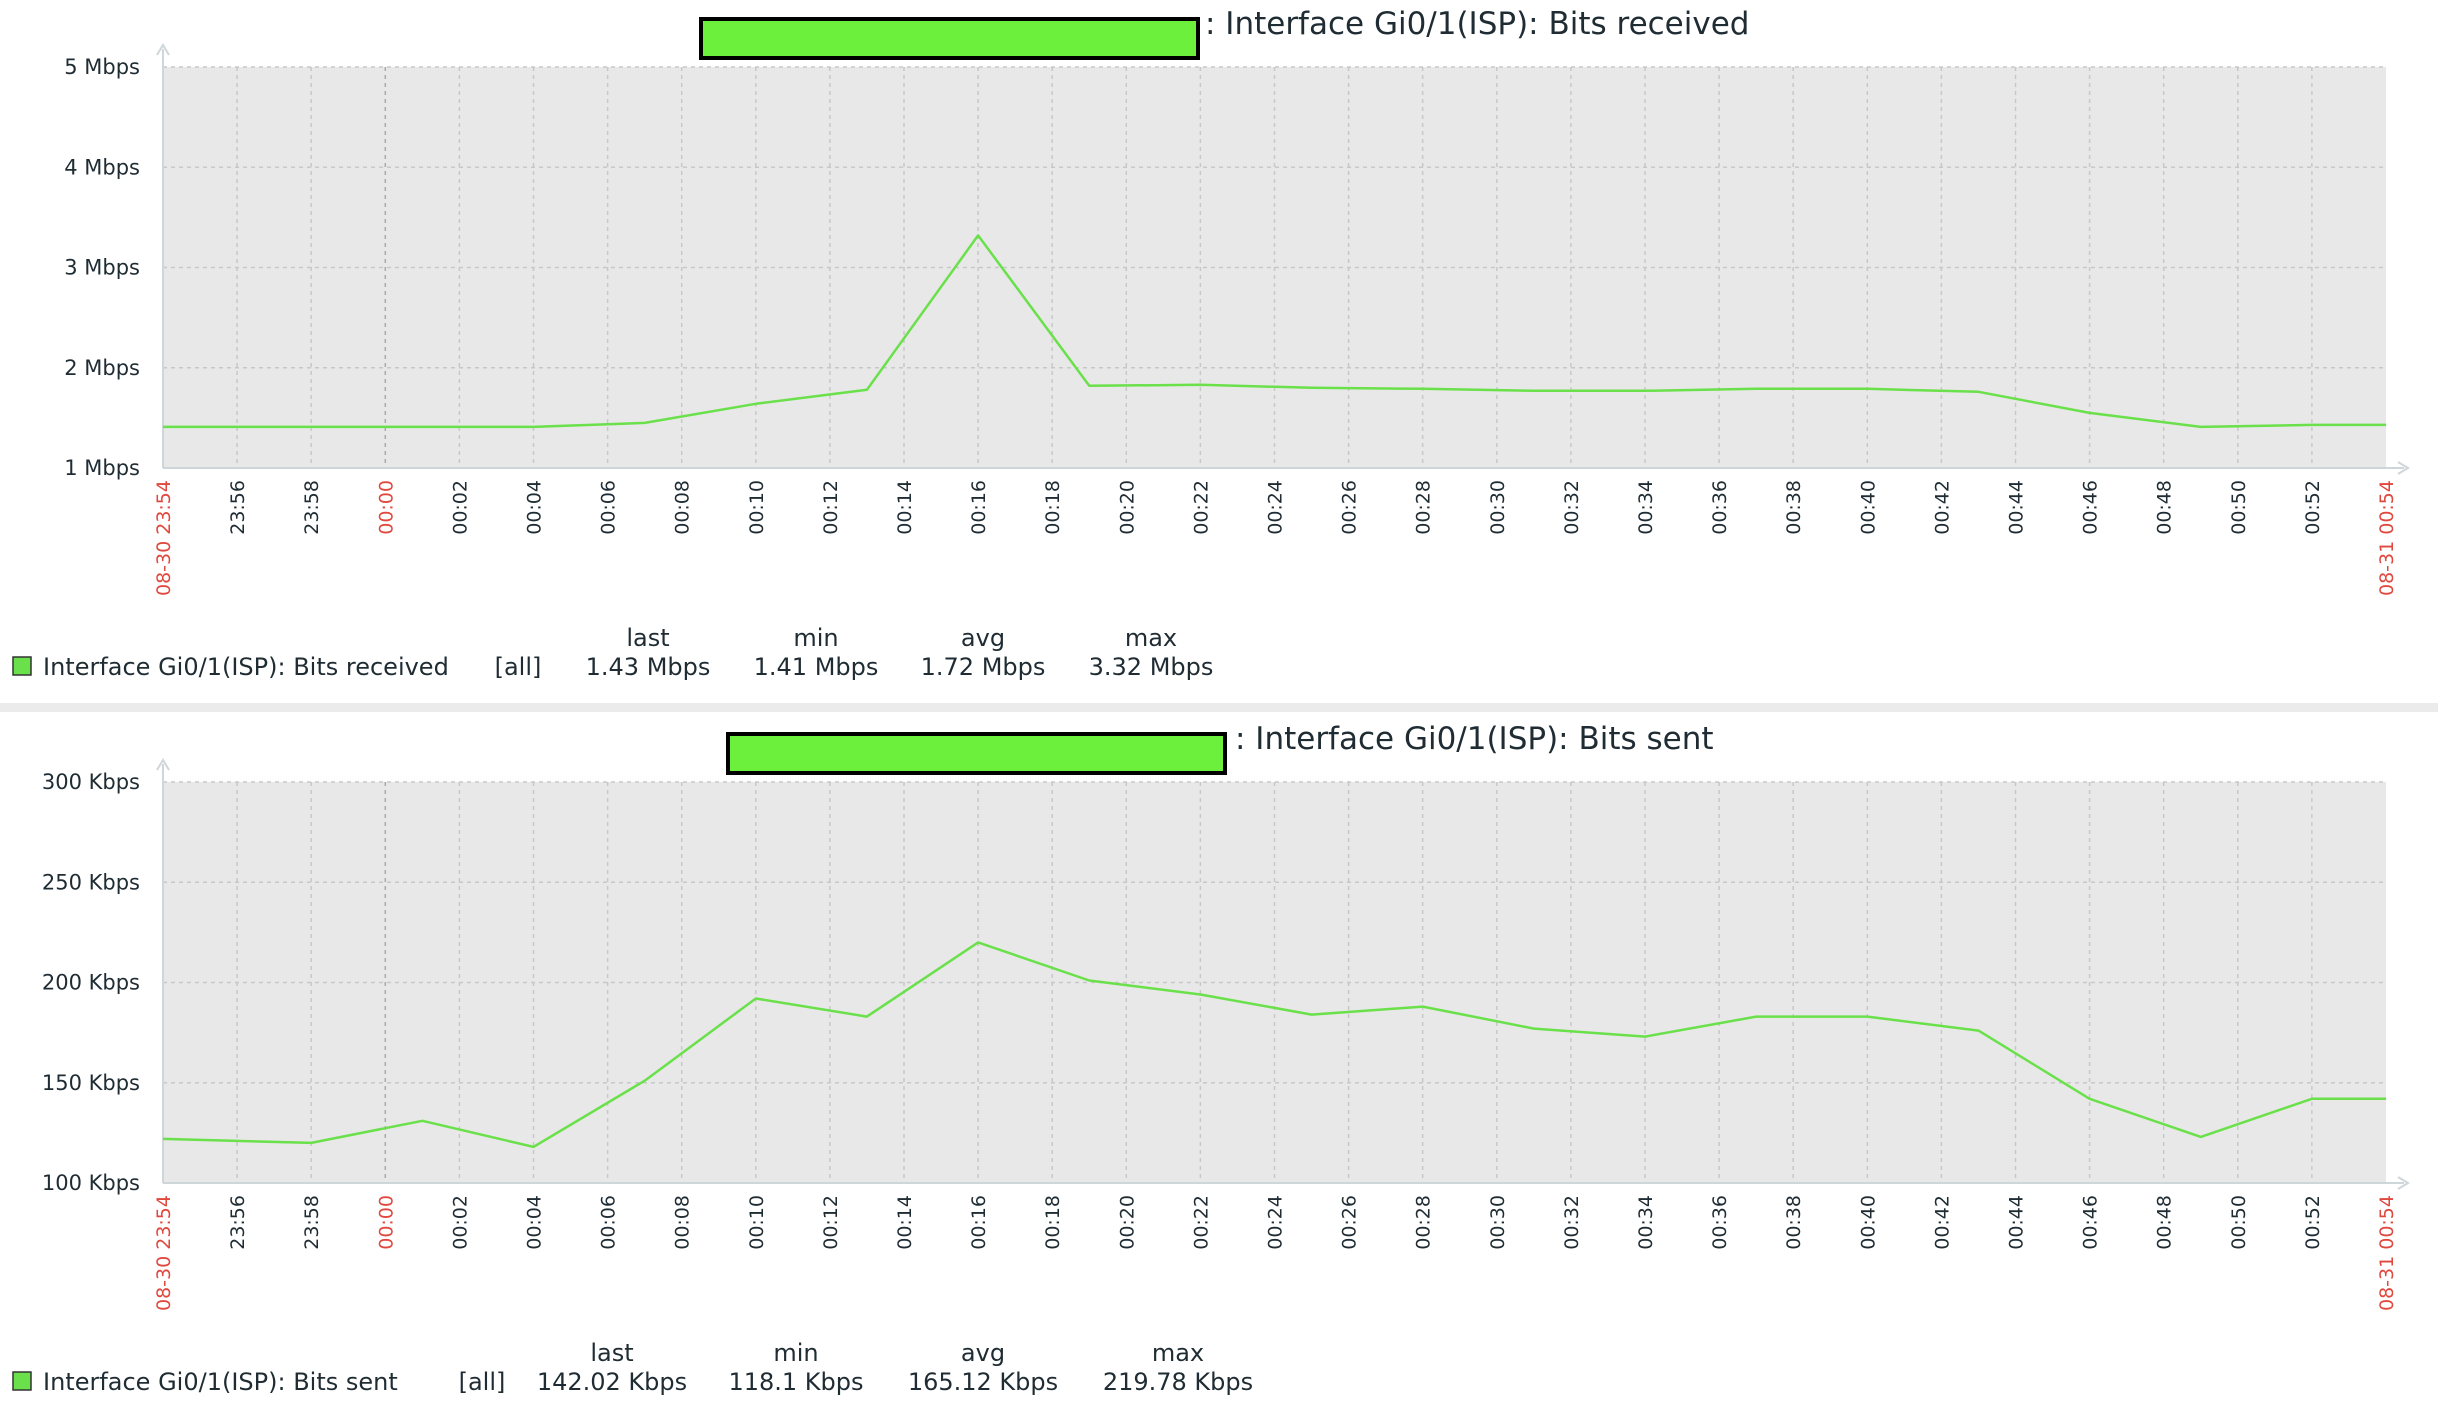 The height and width of the screenshot is (1415, 2438). I want to click on y-tick-label: 150 Kbps, so click(91, 1083).